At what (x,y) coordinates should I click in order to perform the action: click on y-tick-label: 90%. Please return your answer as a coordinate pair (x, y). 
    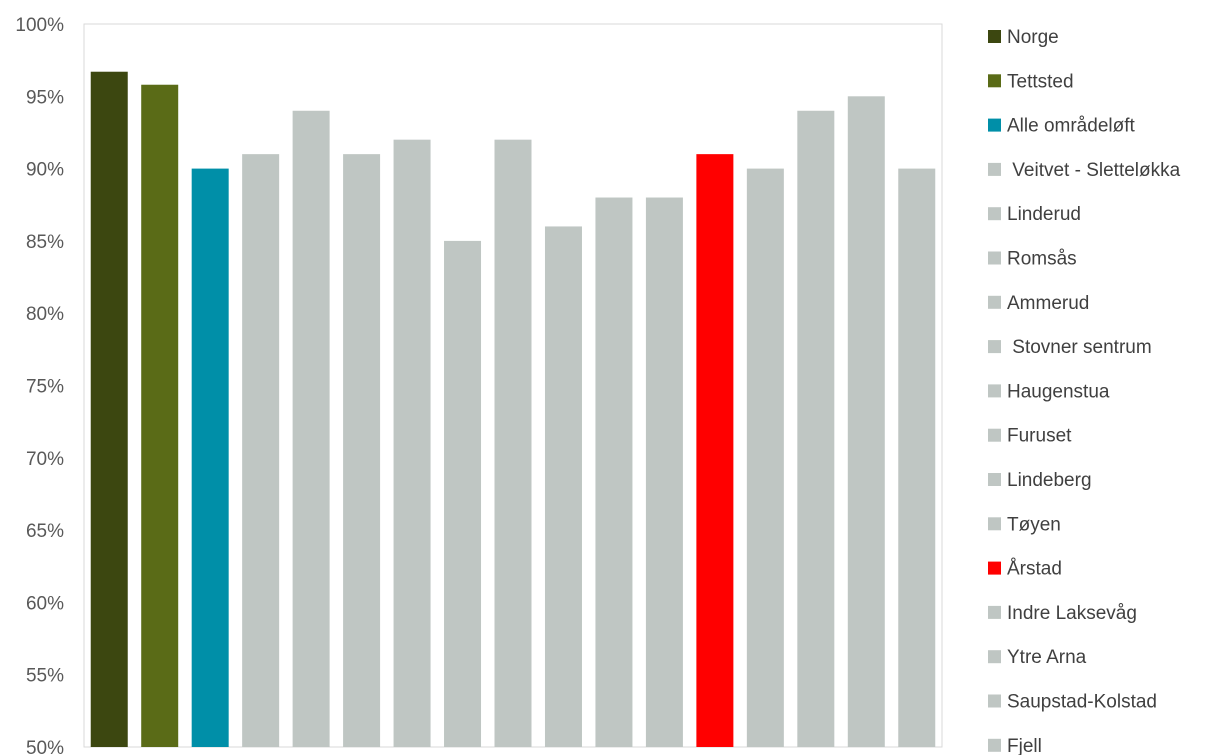
    Looking at the image, I should click on (45, 170).